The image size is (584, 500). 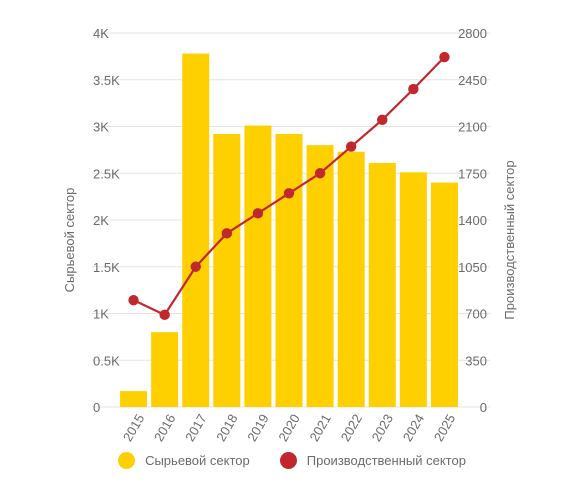 I want to click on x-tick-label: 2025, so click(x=444, y=427).